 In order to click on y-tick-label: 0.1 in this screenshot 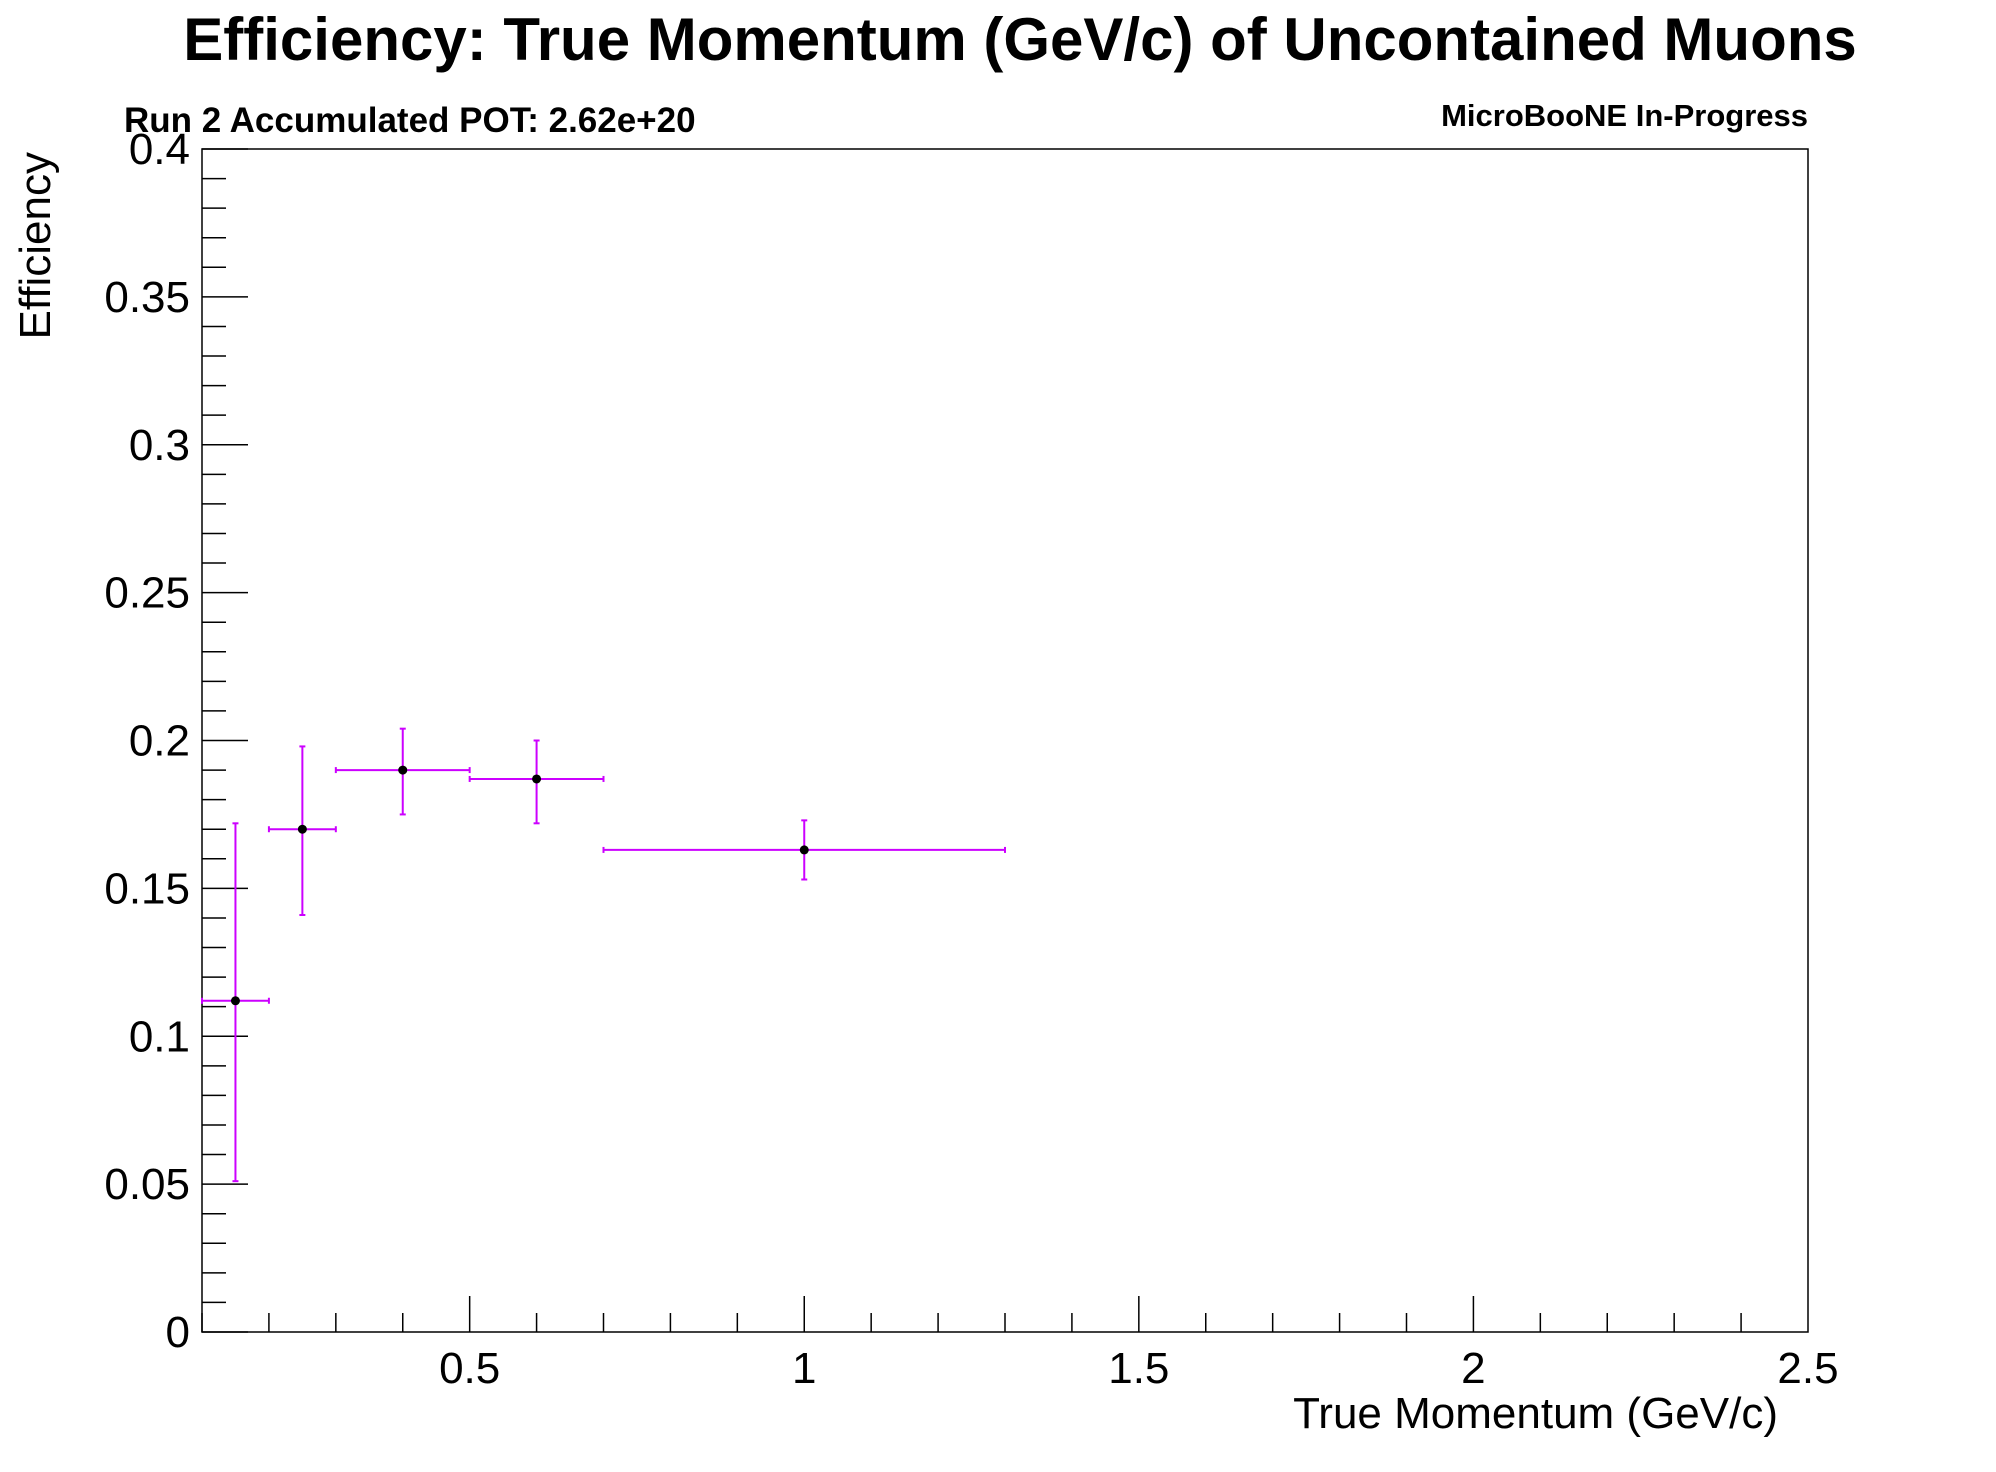, I will do `click(159, 1036)`.